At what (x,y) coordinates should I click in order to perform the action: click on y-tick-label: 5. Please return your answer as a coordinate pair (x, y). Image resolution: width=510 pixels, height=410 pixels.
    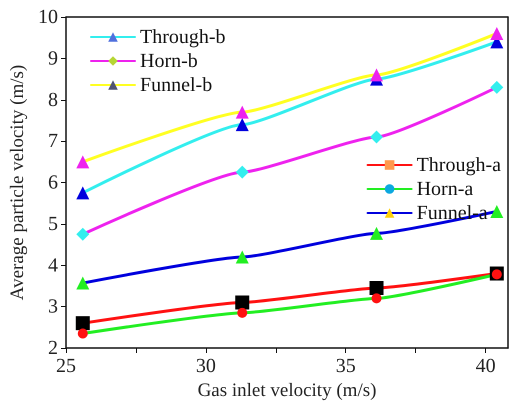
    Looking at the image, I should click on (53, 223).